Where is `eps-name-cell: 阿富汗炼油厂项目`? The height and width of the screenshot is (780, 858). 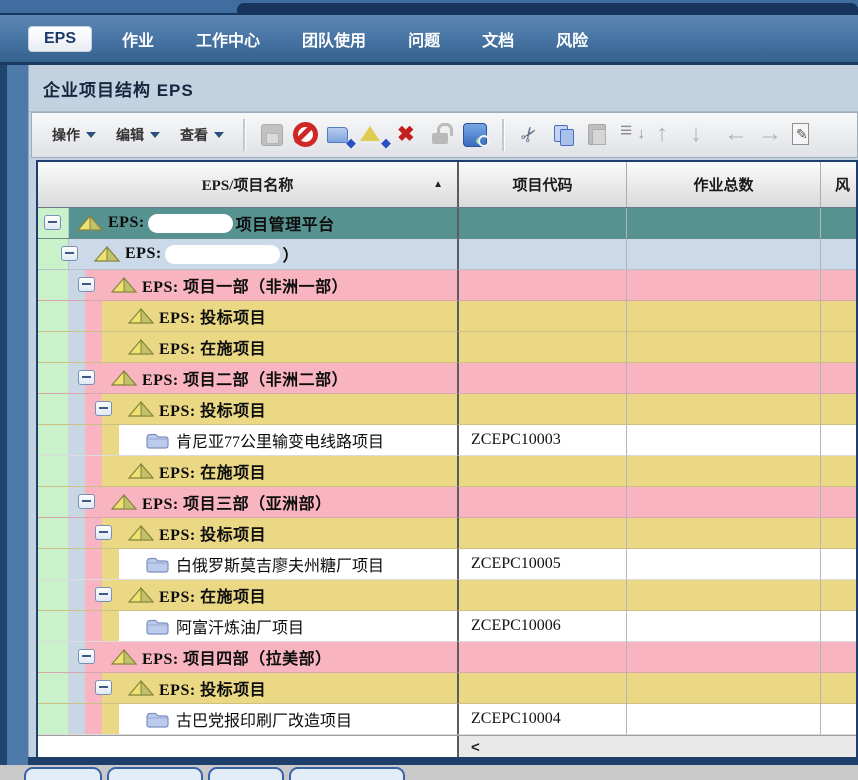 eps-name-cell: 阿富汗炼油厂项目 is located at coordinates (247, 626).